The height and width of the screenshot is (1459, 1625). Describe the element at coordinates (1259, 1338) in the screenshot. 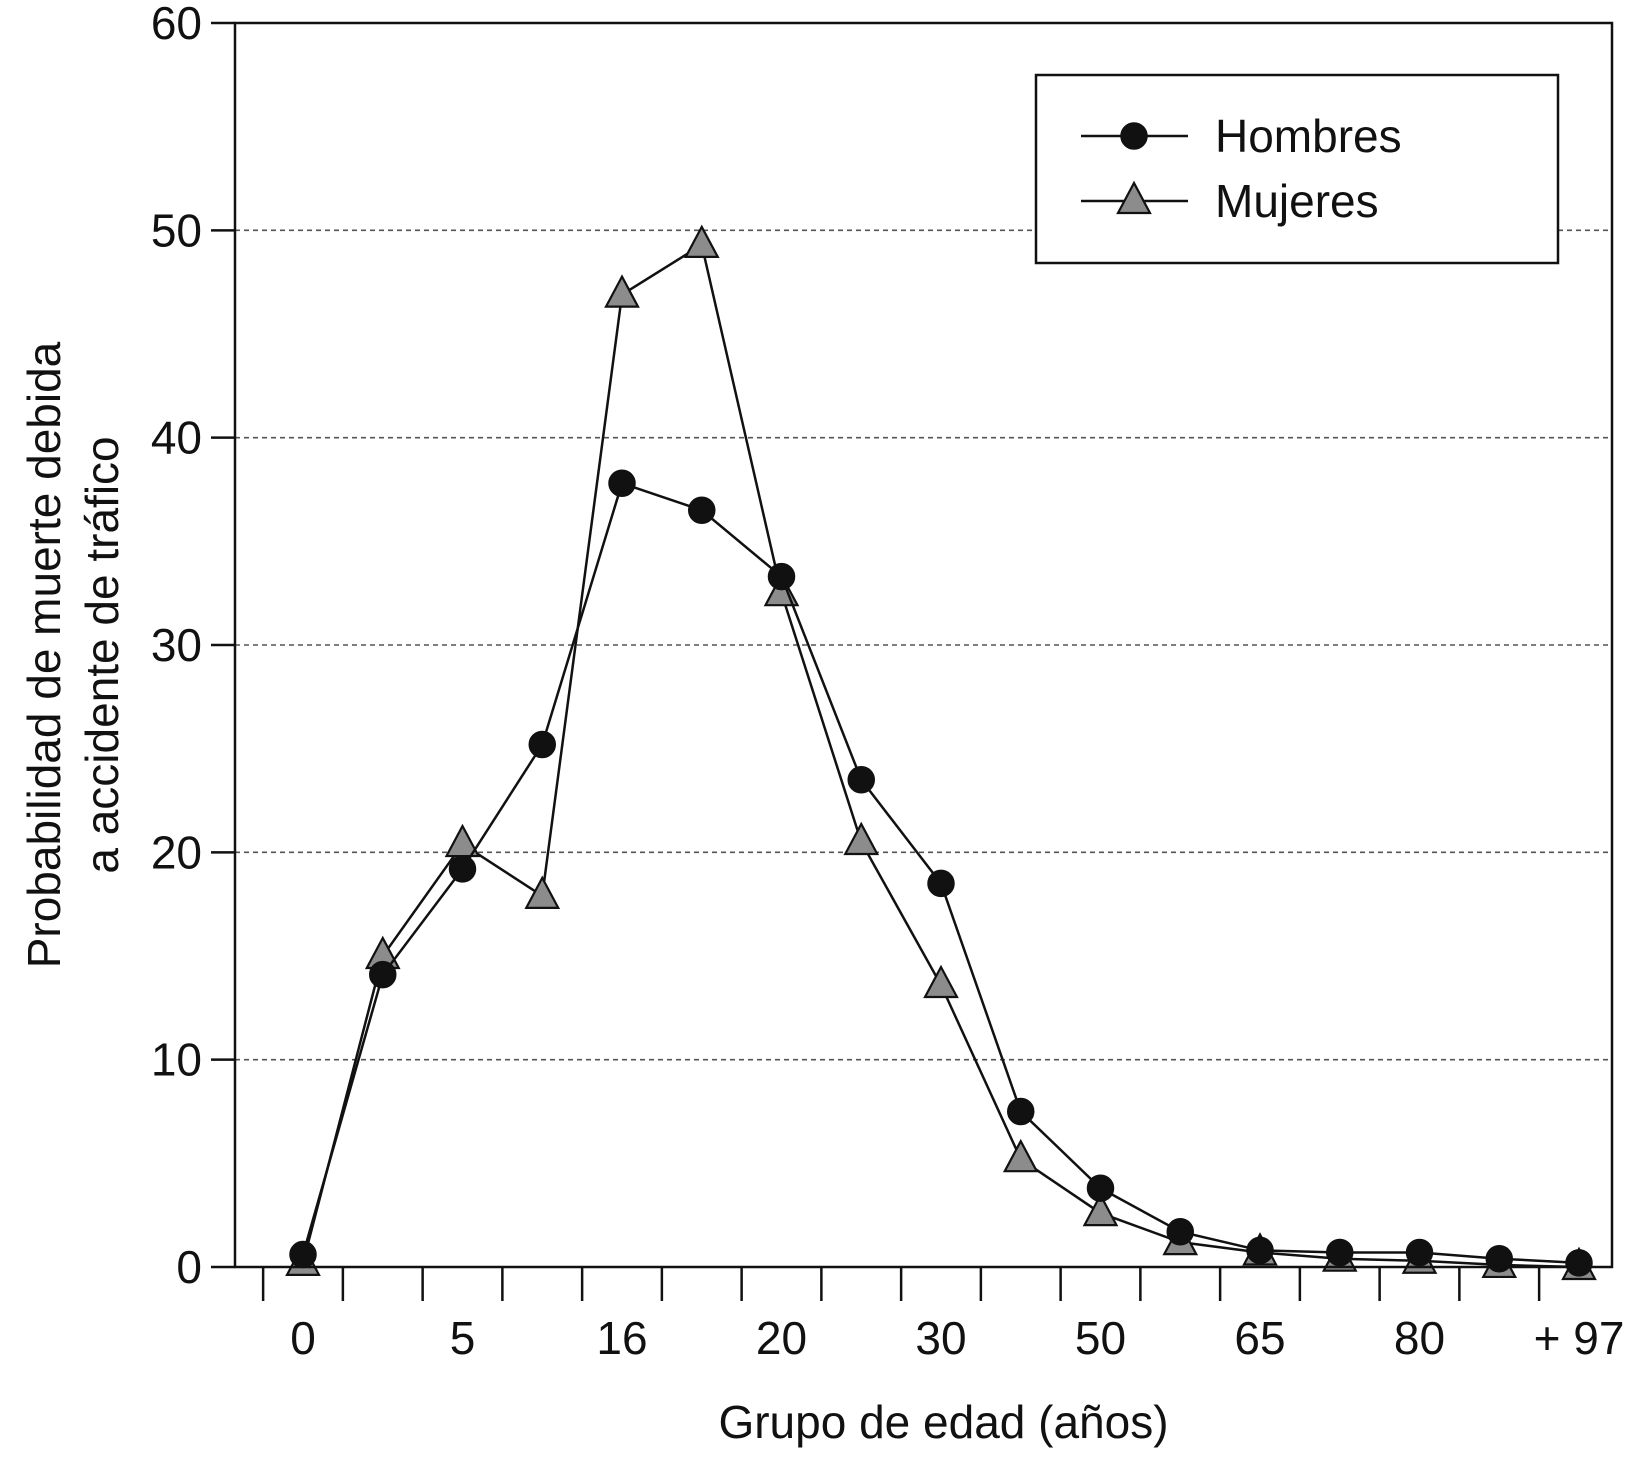

I see `x-tick-label: 65` at that location.